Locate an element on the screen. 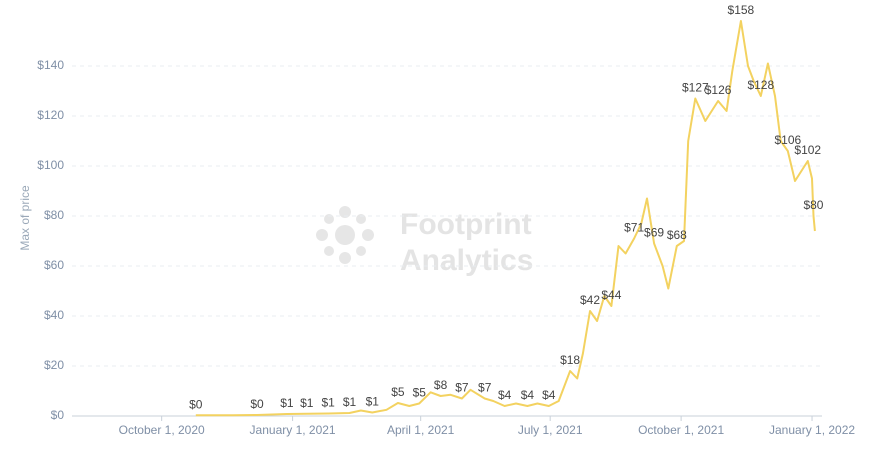 The width and height of the screenshot is (870, 453). y-tick-label: $60 is located at coordinates (54, 265).